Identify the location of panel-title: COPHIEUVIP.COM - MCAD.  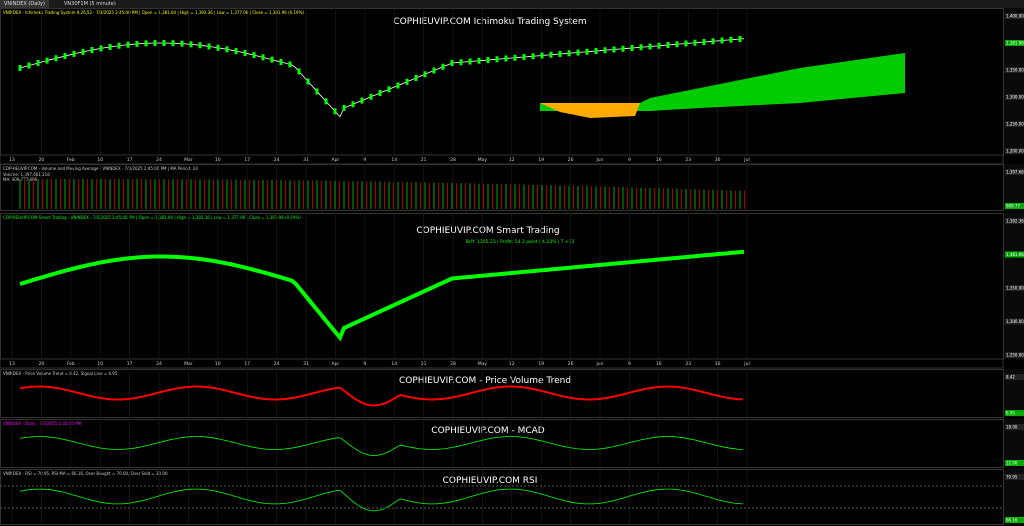
(487, 431).